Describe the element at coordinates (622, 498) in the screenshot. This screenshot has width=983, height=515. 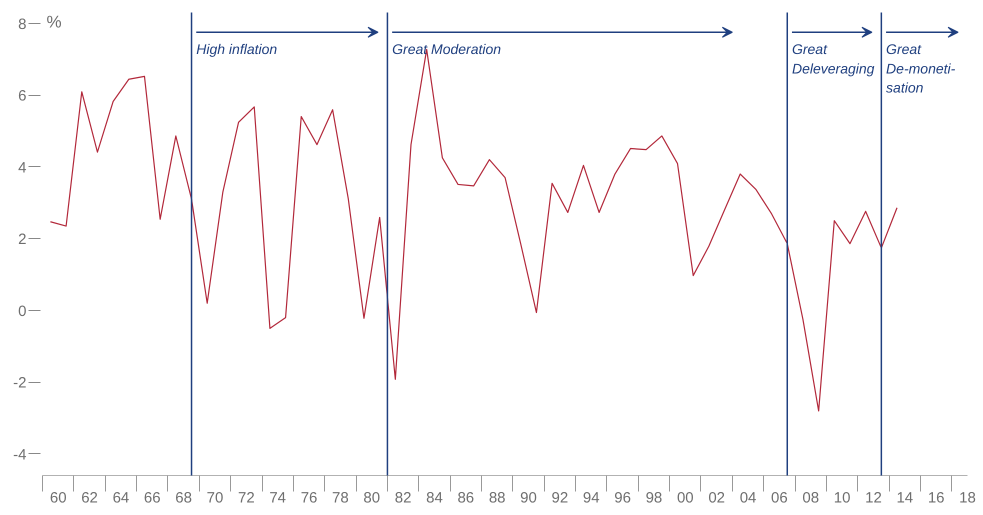
I see `x-tick-label: 96` at that location.